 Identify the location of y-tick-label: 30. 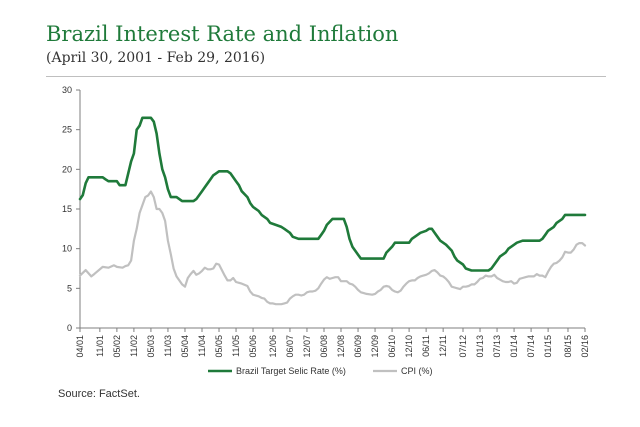
(67, 90).